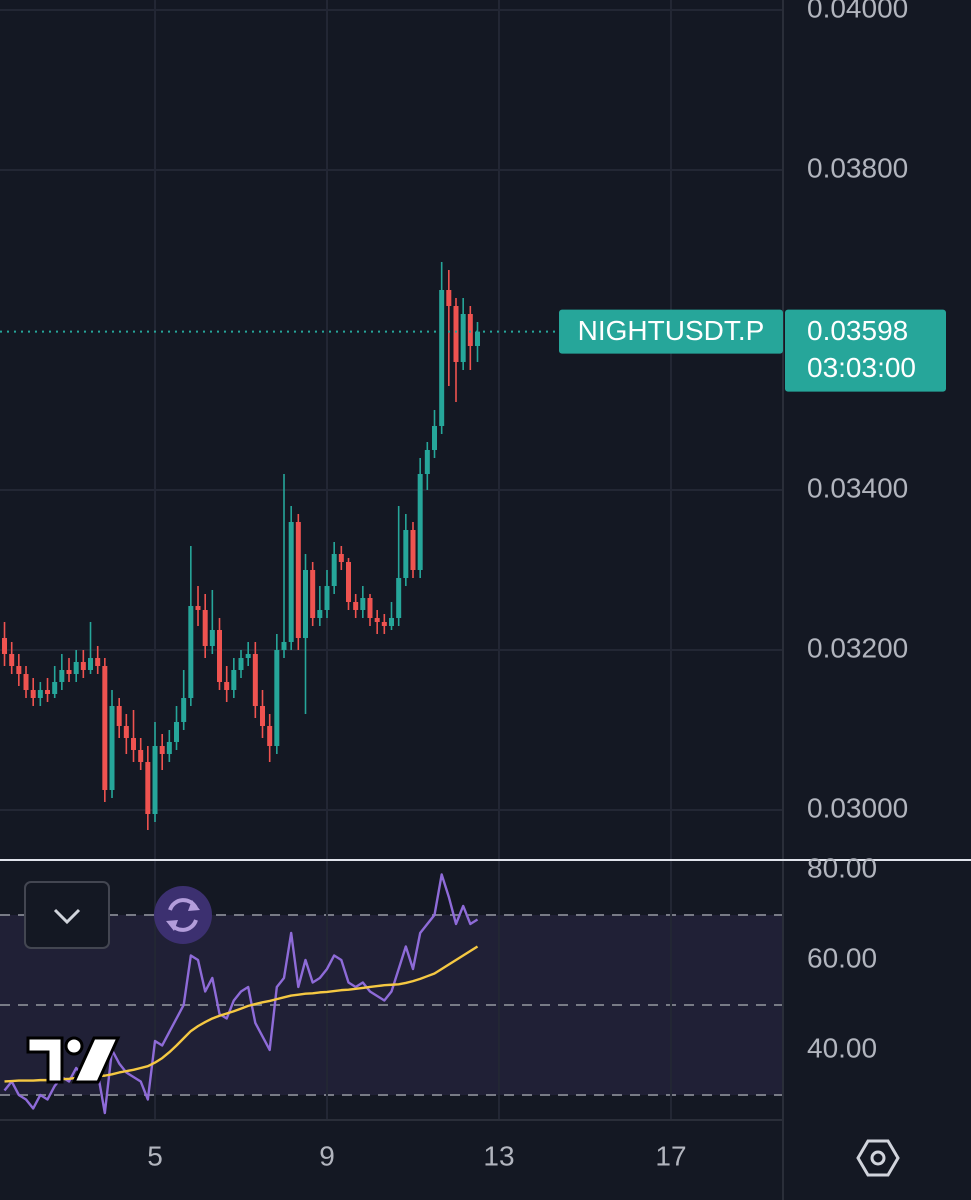 The width and height of the screenshot is (971, 1200). What do you see at coordinates (327, 1155) in the screenshot?
I see `x-tick-label: 9` at bounding box center [327, 1155].